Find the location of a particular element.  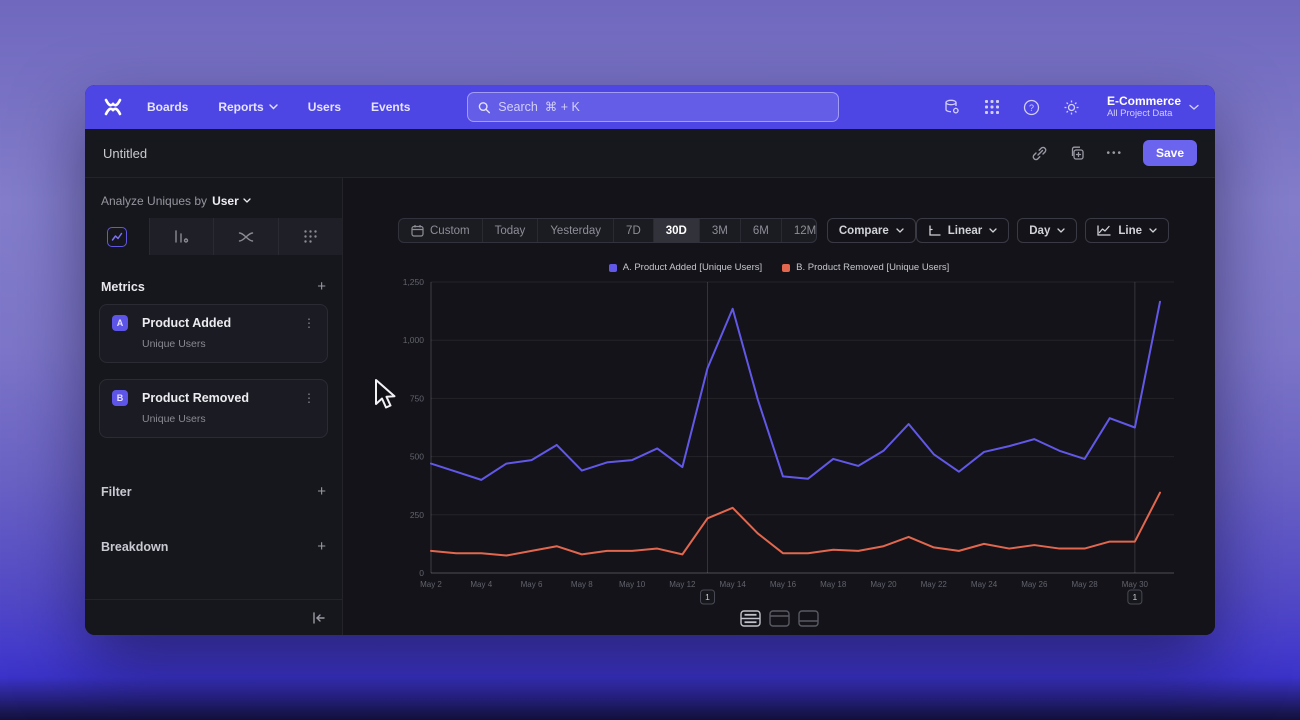

add-breakdown-button: + is located at coordinates (321, 546).